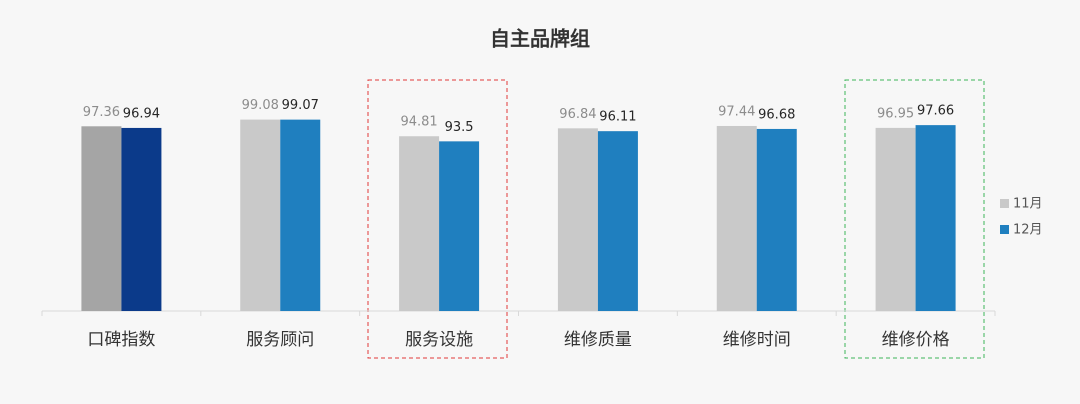  I want to click on data-label: 96.95, so click(895, 113).